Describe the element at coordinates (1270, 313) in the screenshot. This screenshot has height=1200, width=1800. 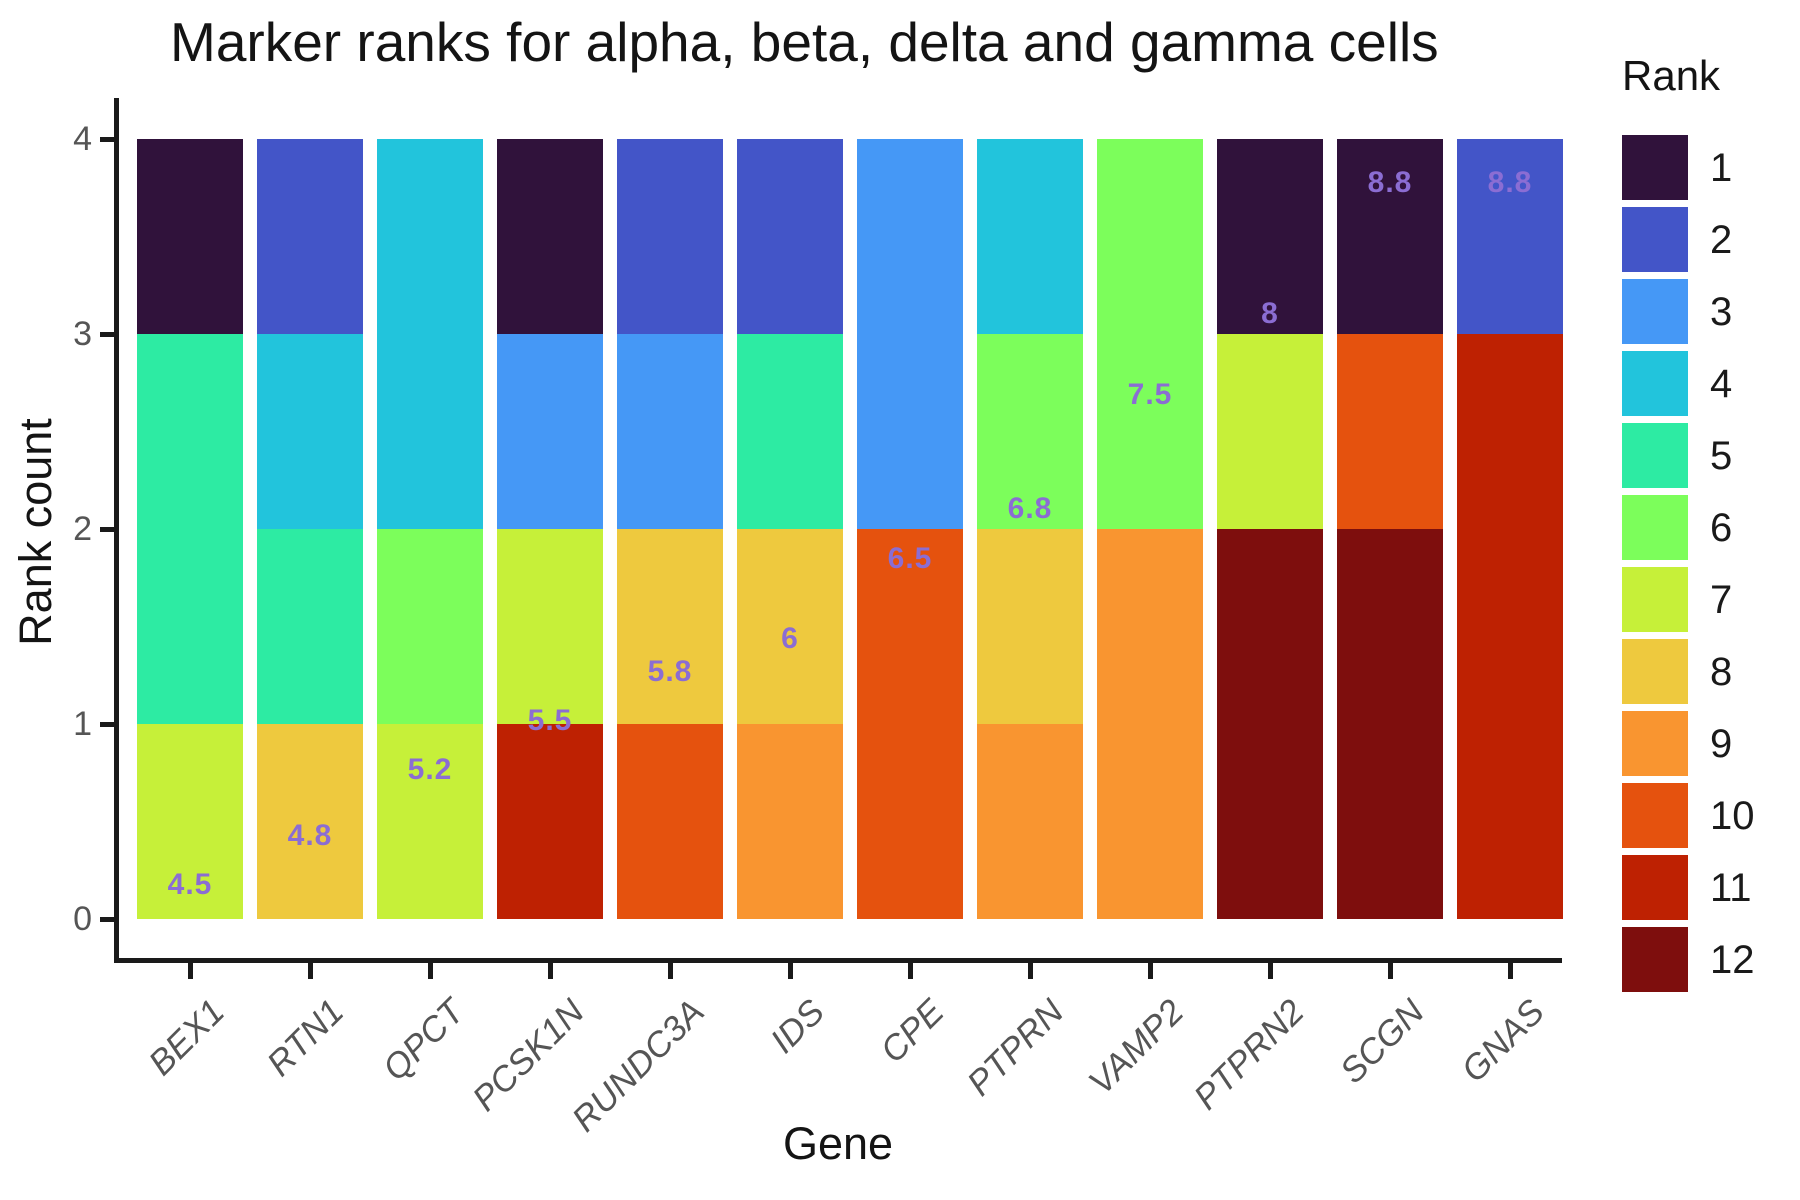
I see `bar-value-label: 8` at that location.